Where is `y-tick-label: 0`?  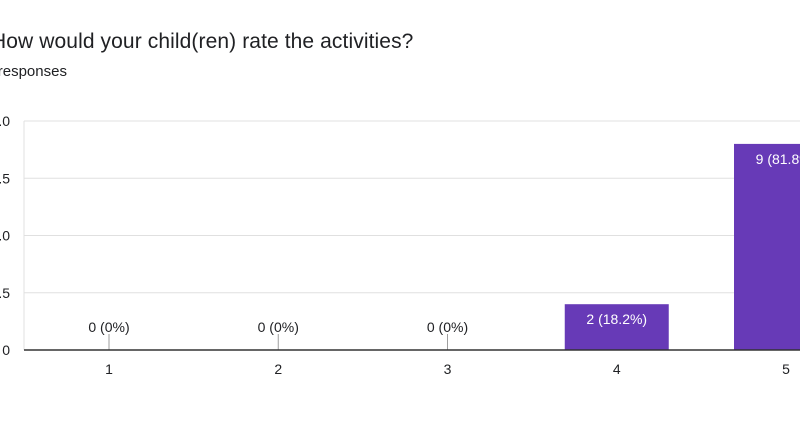
y-tick-label: 0 is located at coordinates (6, 350).